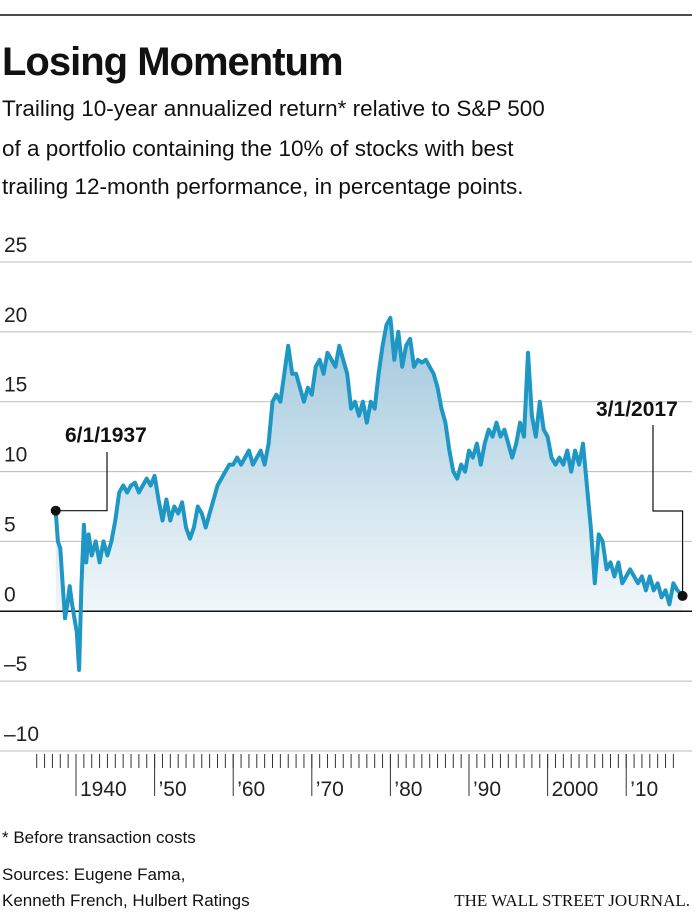  I want to click on x-tick-label: 2000, so click(575, 789).